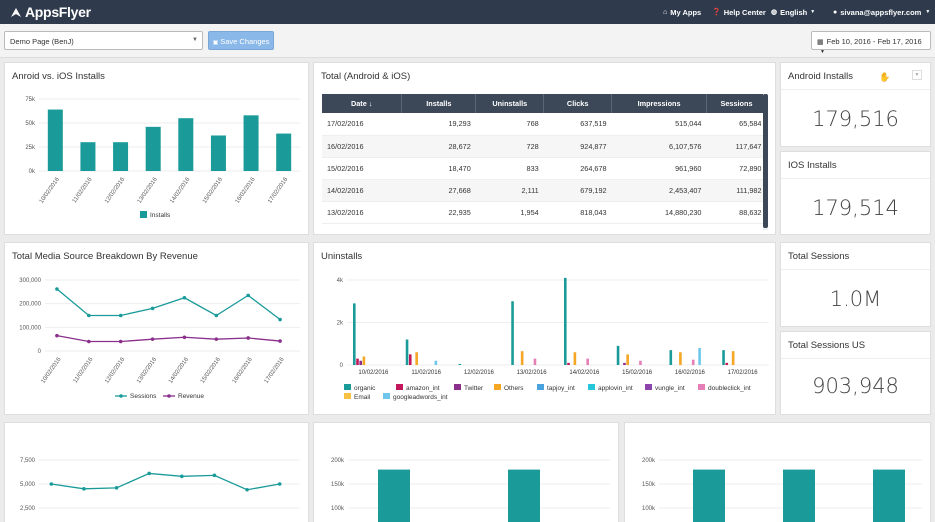 The height and width of the screenshot is (522, 935). What do you see at coordinates (213, 190) in the screenshot?
I see `x-tick-label: 15/02/2016` at bounding box center [213, 190].